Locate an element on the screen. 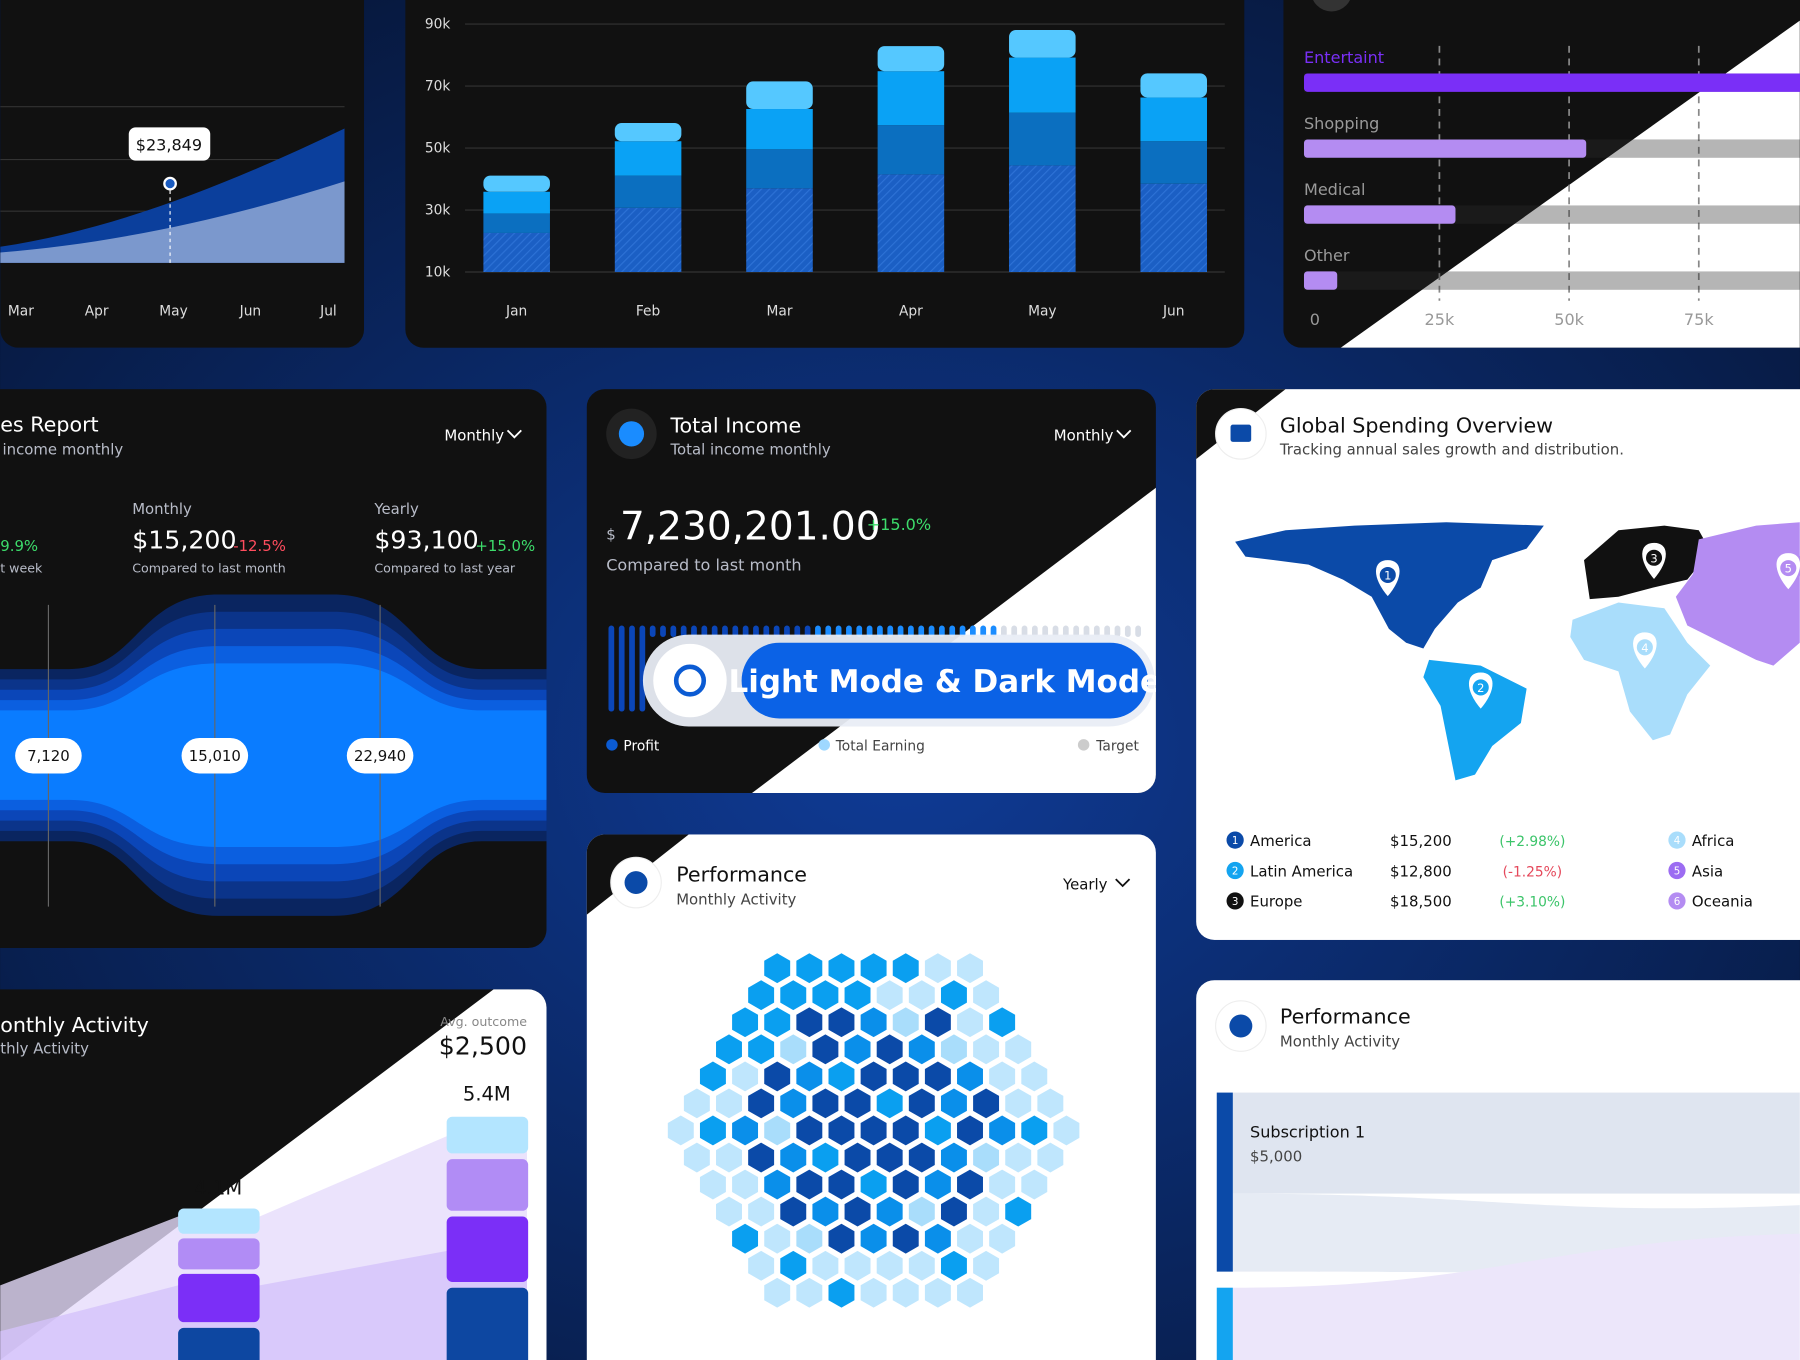 Image resolution: width=1800 pixels, height=1360 pixels. y-tick-label: 30k is located at coordinates (438, 211).